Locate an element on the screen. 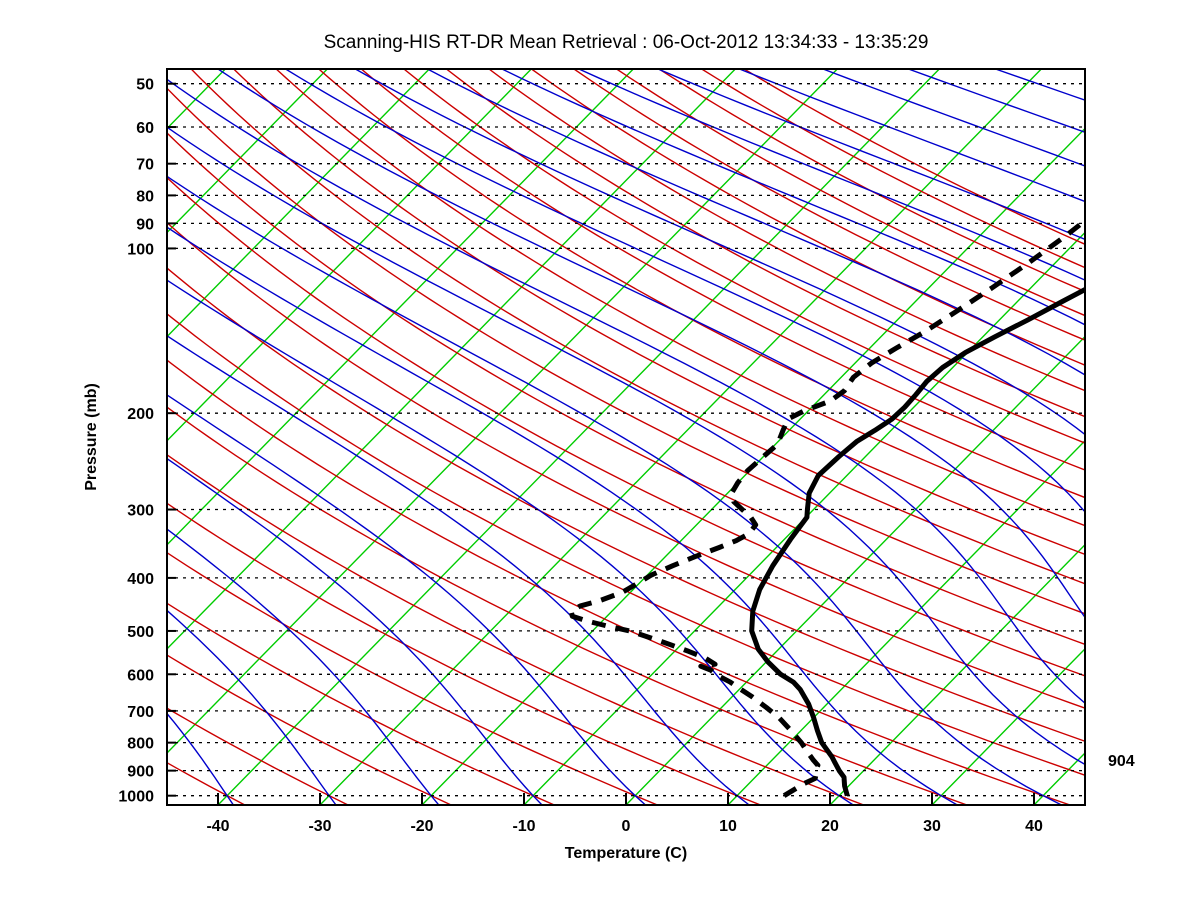 The height and width of the screenshot is (900, 1200). pressure-tick-label-100: 100 is located at coordinates (140, 249).